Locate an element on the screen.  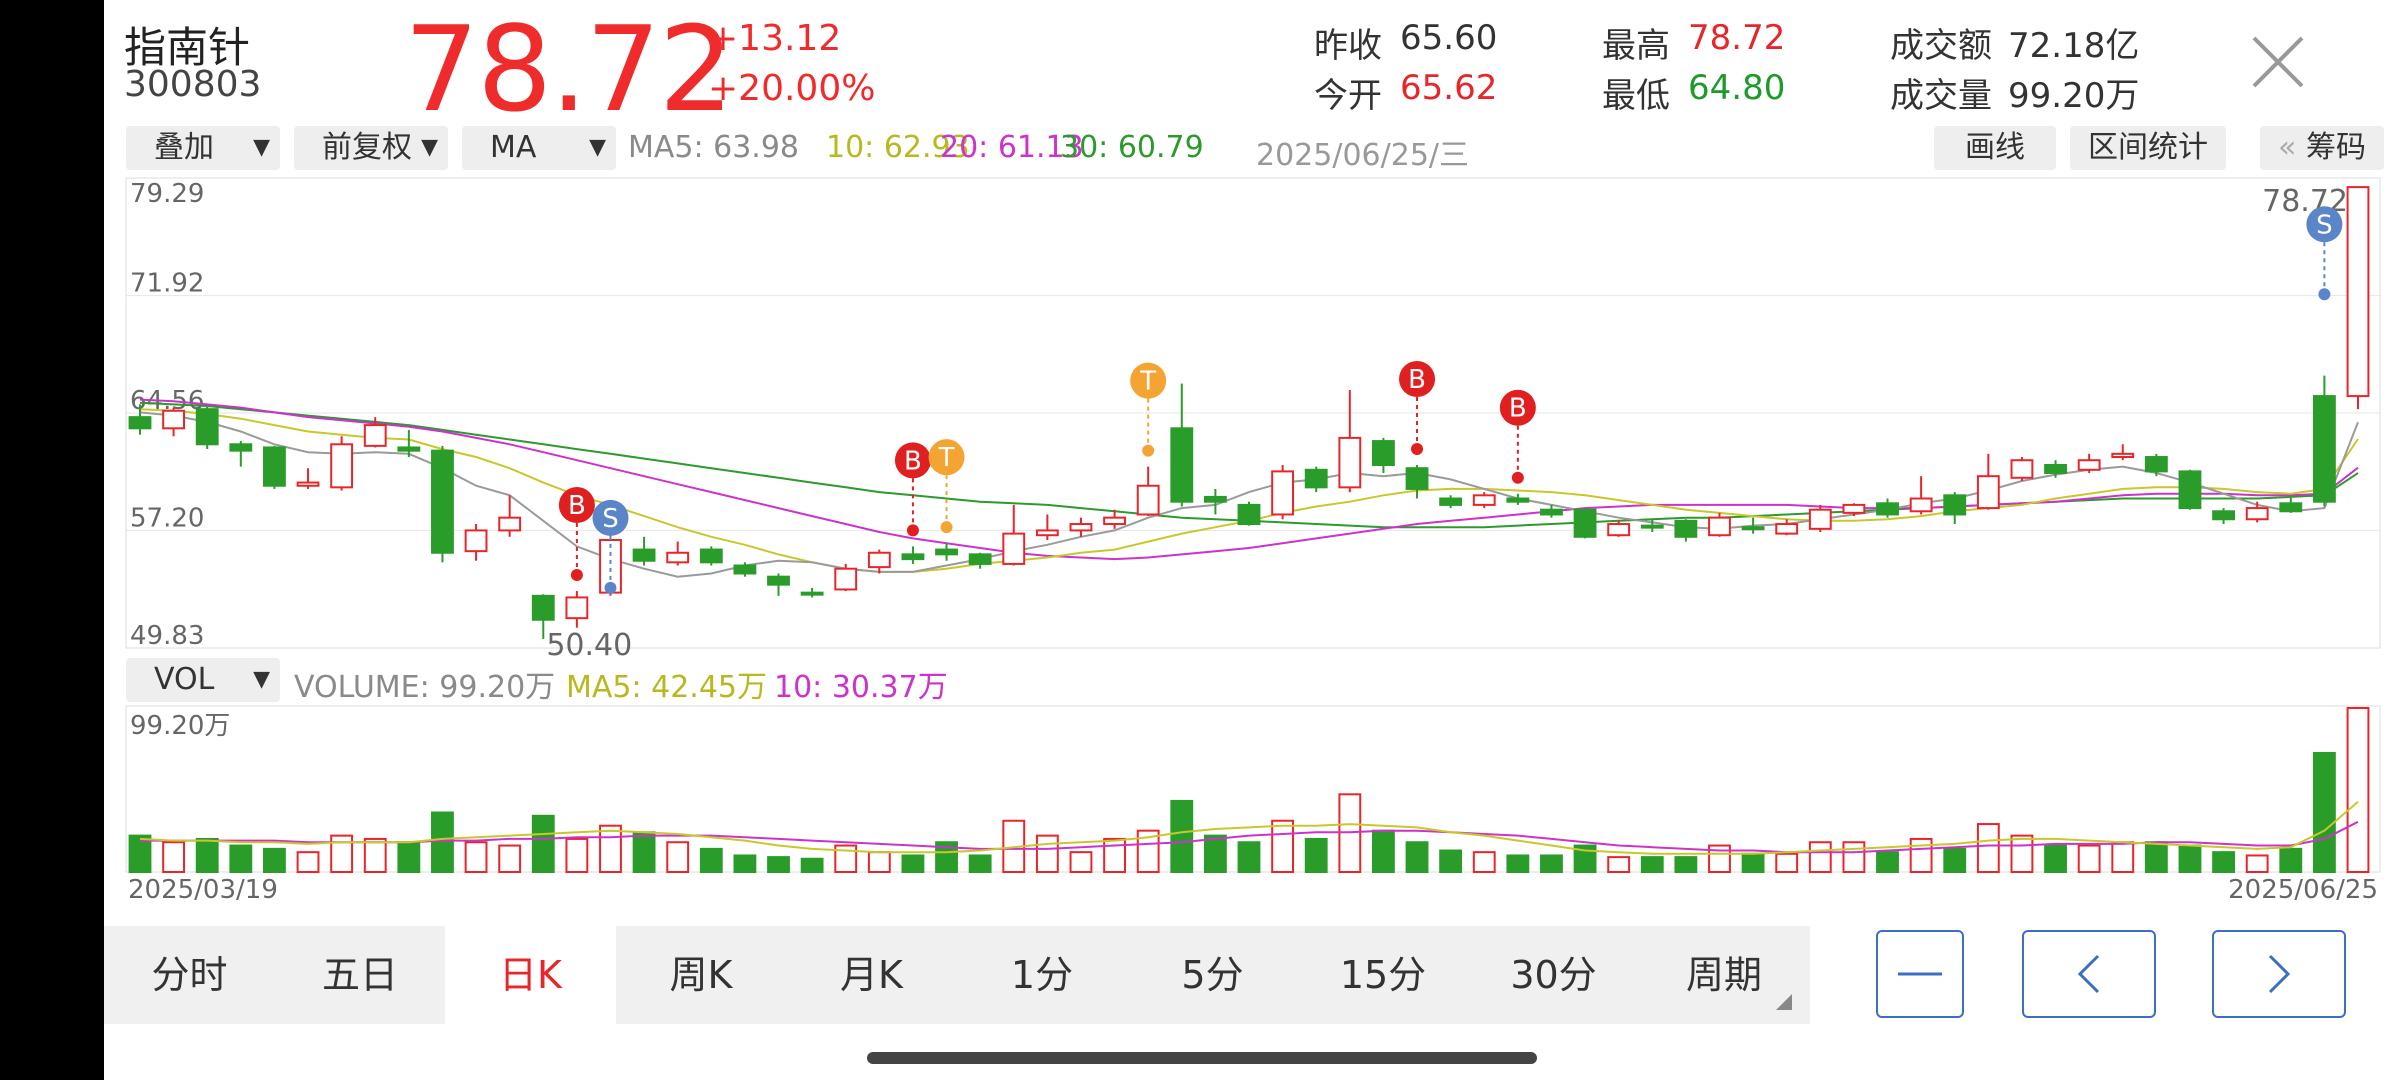
volume-top-label: 99.20万 is located at coordinates (180, 726).